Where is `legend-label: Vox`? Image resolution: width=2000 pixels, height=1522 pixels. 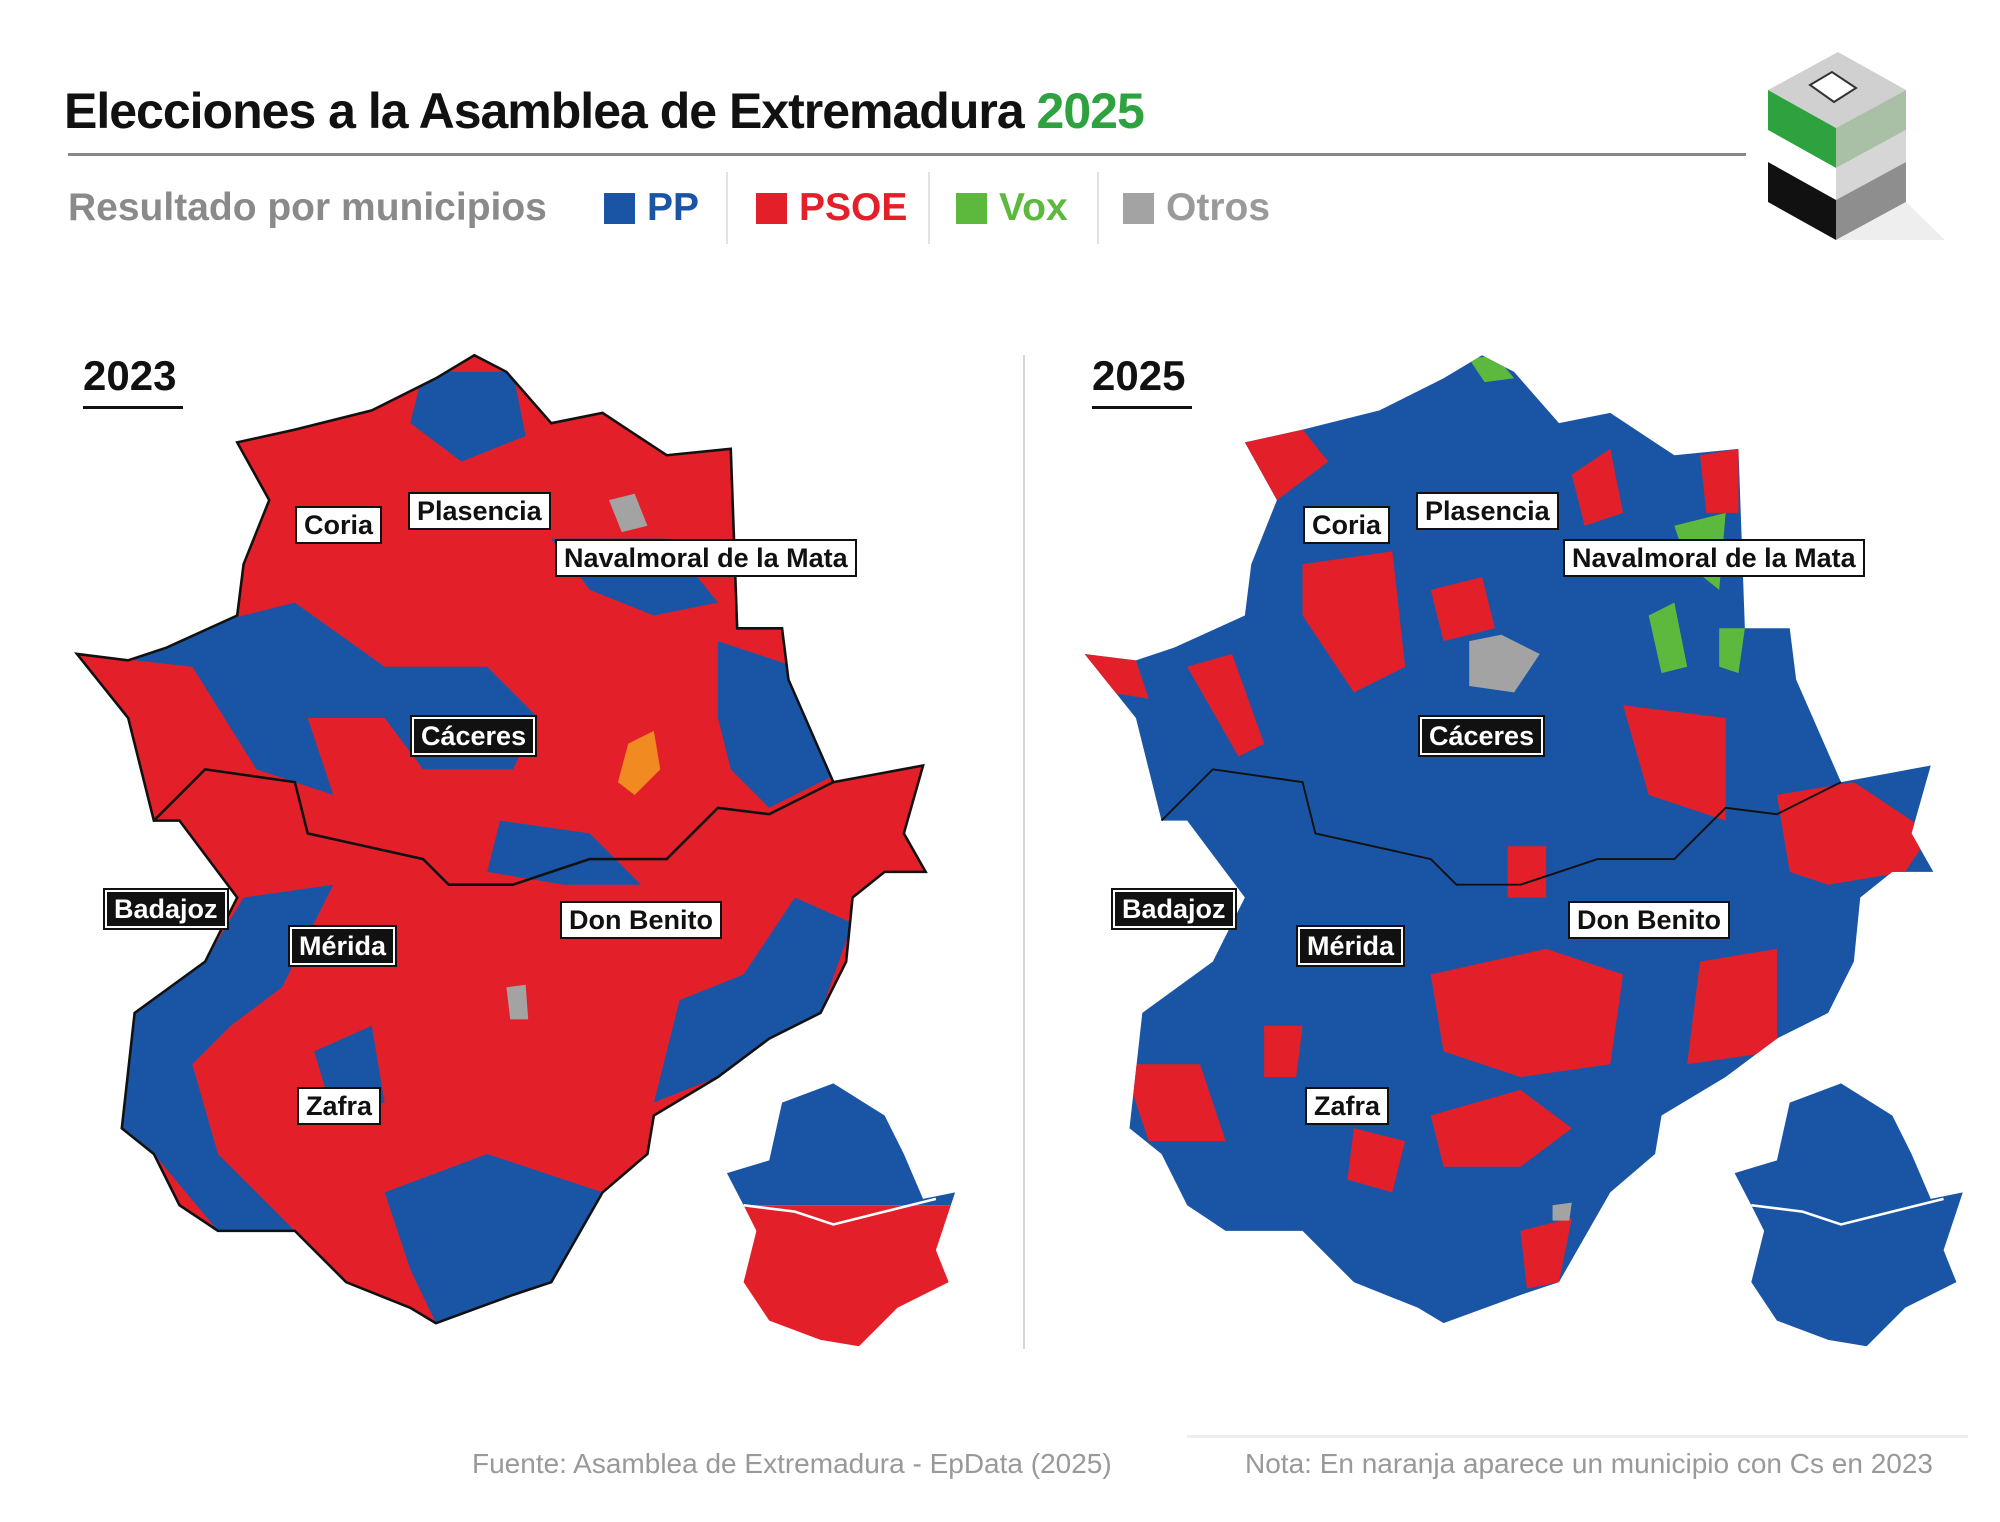 legend-label: Vox is located at coordinates (1033, 207).